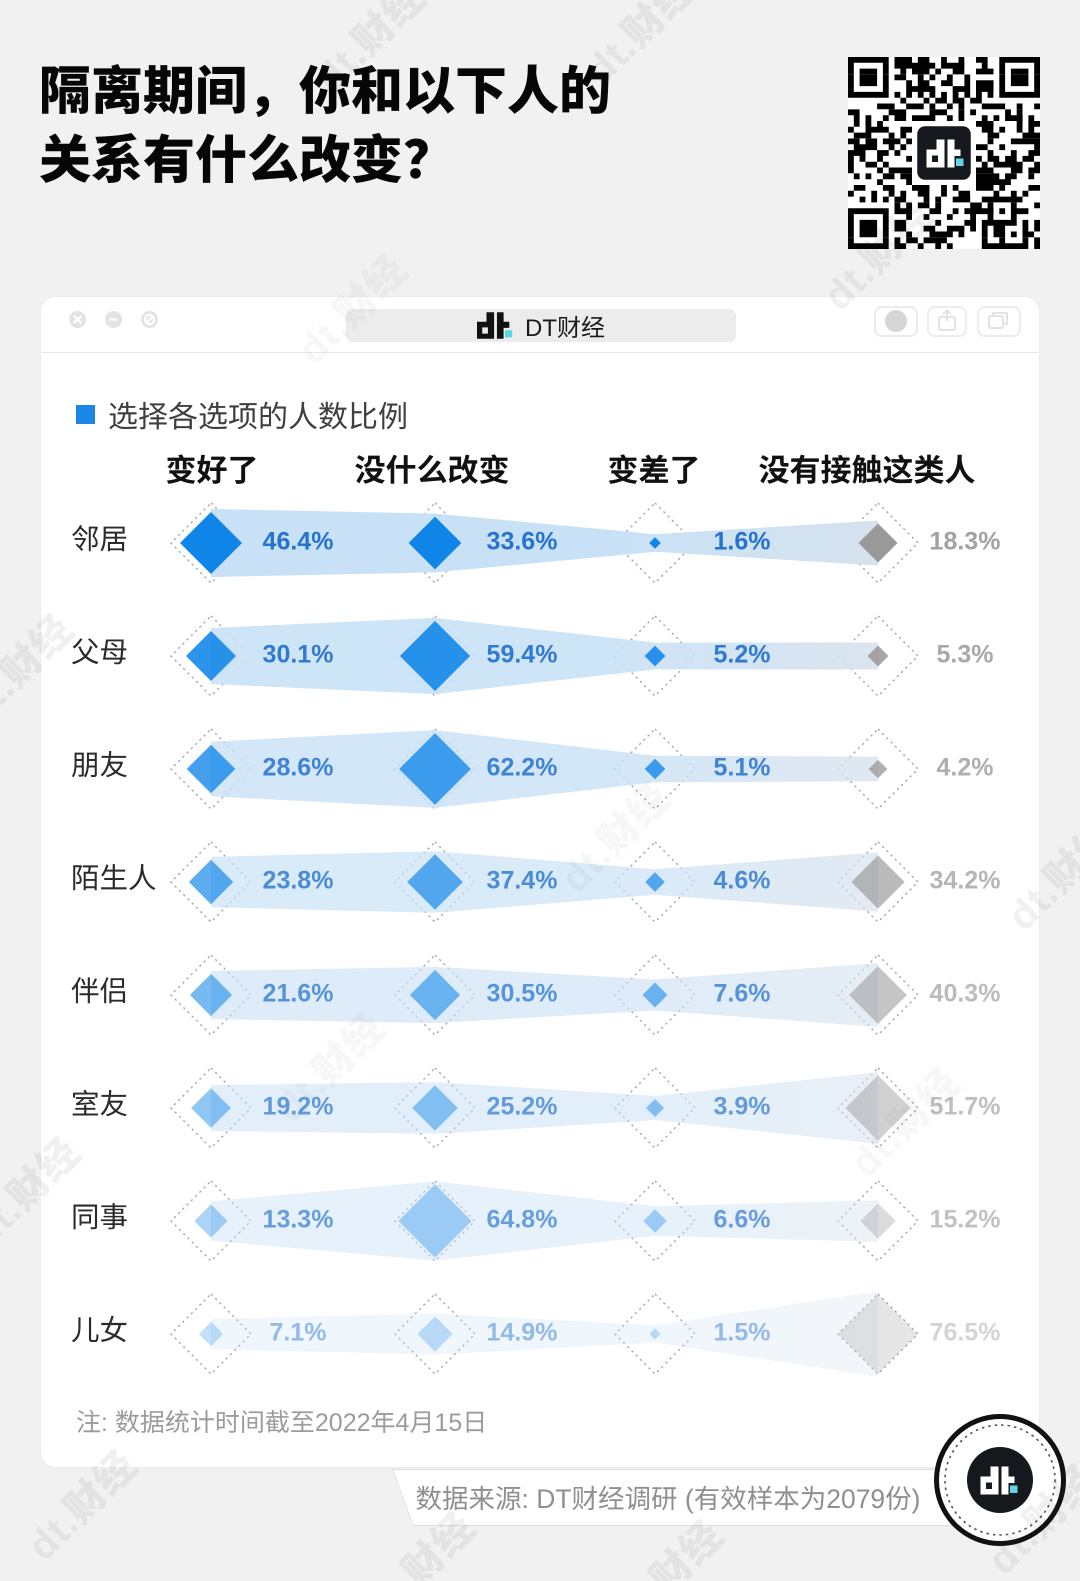 The width and height of the screenshot is (1080, 1581). Describe the element at coordinates (522, 542) in the screenshot. I see `svg-text: 33.6%` at that location.